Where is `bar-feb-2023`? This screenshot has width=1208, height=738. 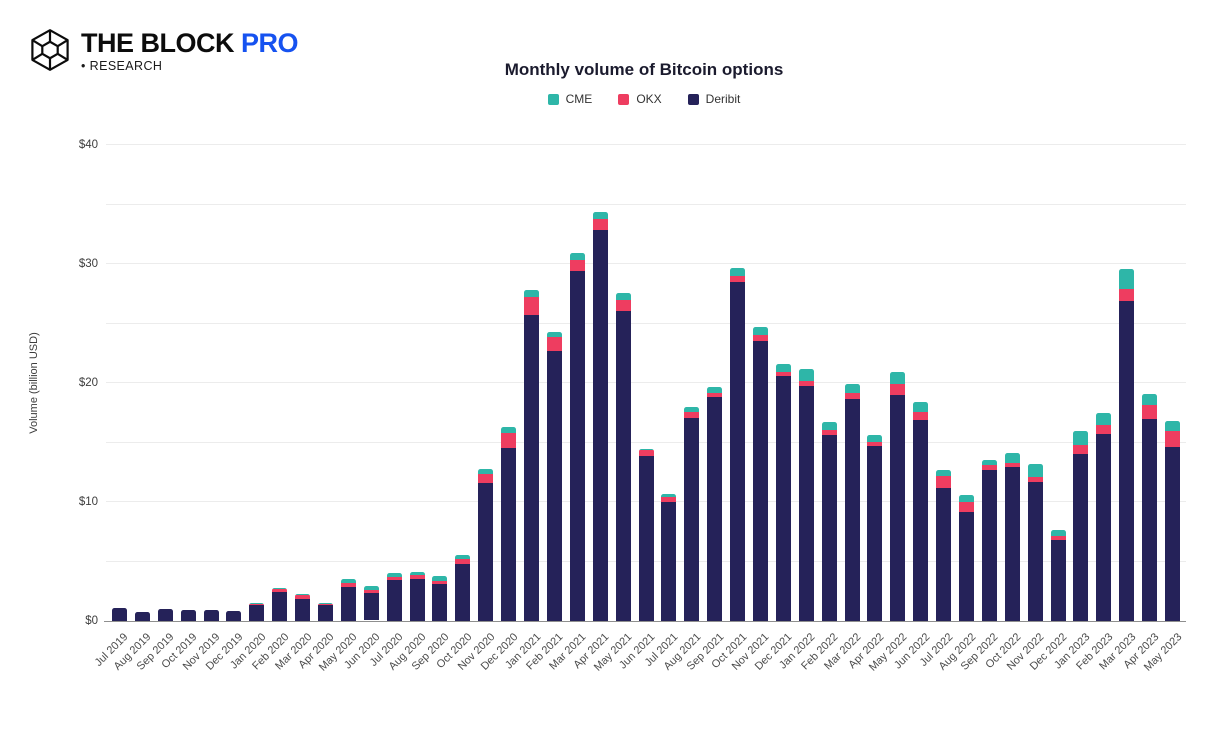
bar-feb-2023 is located at coordinates (1104, 517).